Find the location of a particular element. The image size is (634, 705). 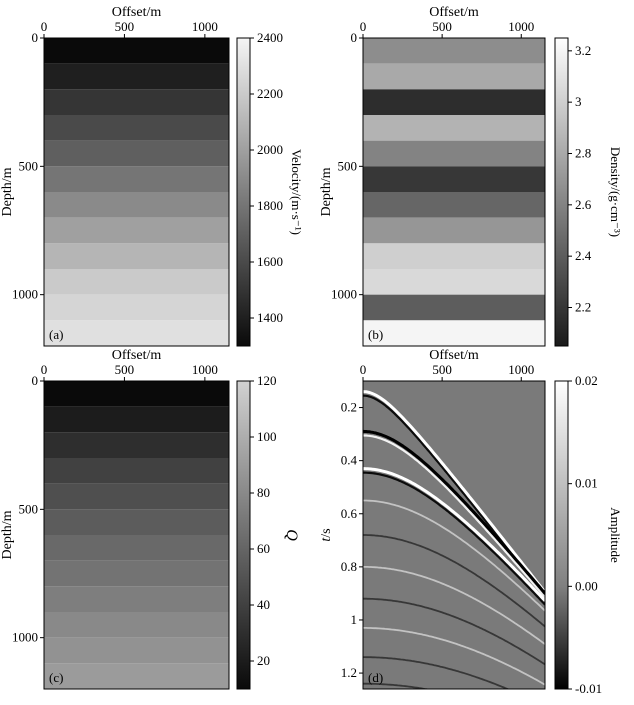

colorbar-tick-label: 0.01 is located at coordinates (586, 483).